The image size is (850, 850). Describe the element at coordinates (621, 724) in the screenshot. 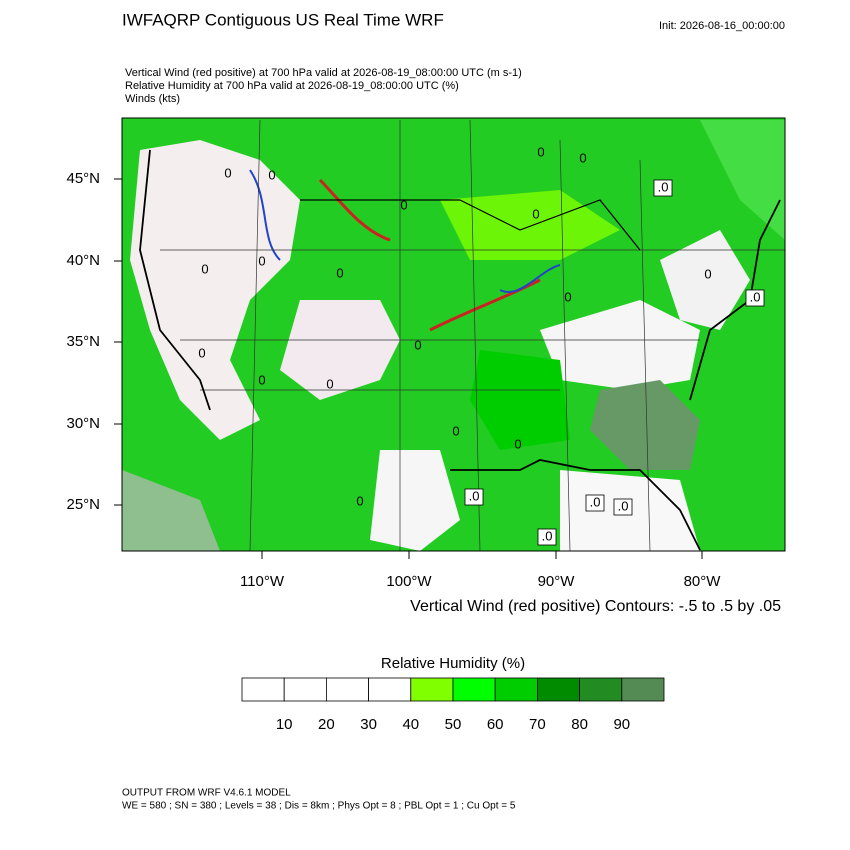

I see `colorbar-label: 90` at that location.